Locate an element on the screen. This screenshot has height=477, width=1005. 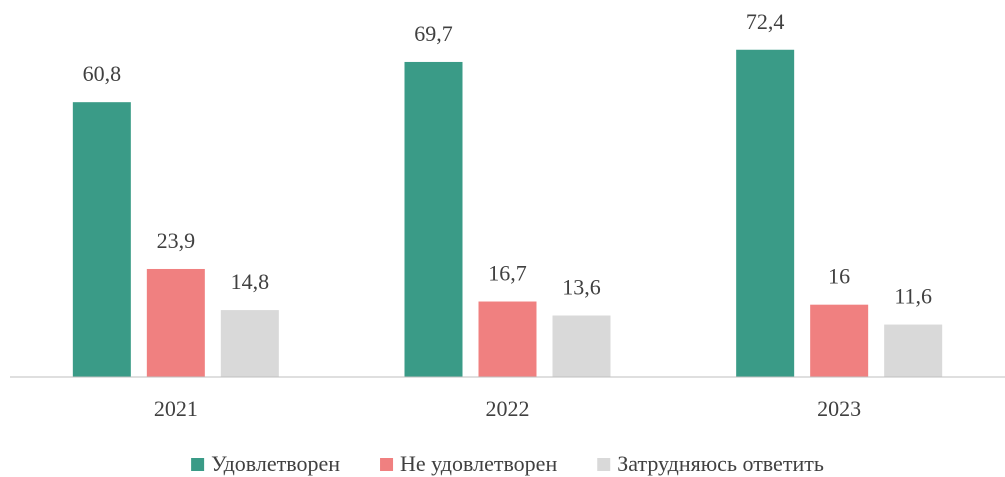
x-tick-label: 2022 is located at coordinates (508, 408).